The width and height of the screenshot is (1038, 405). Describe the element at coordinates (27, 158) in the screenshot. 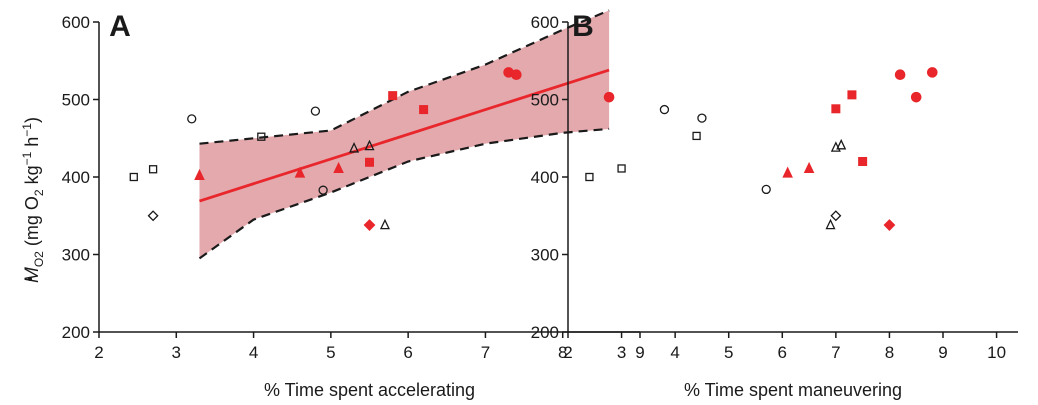

I see `y-title-sup1: −1` at that location.